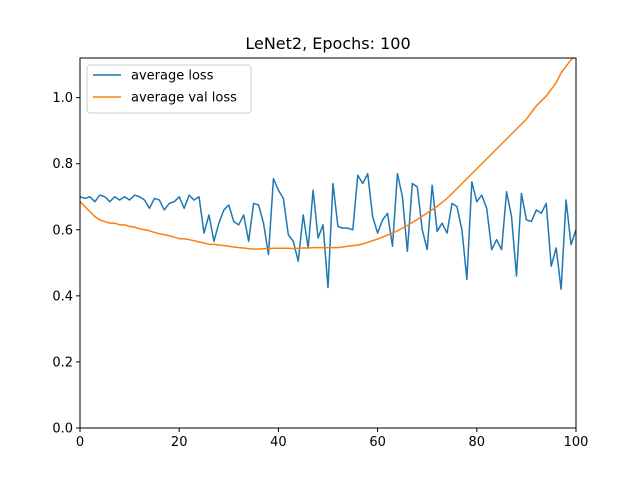  I want to click on x-tick-label: 20, so click(179, 442).